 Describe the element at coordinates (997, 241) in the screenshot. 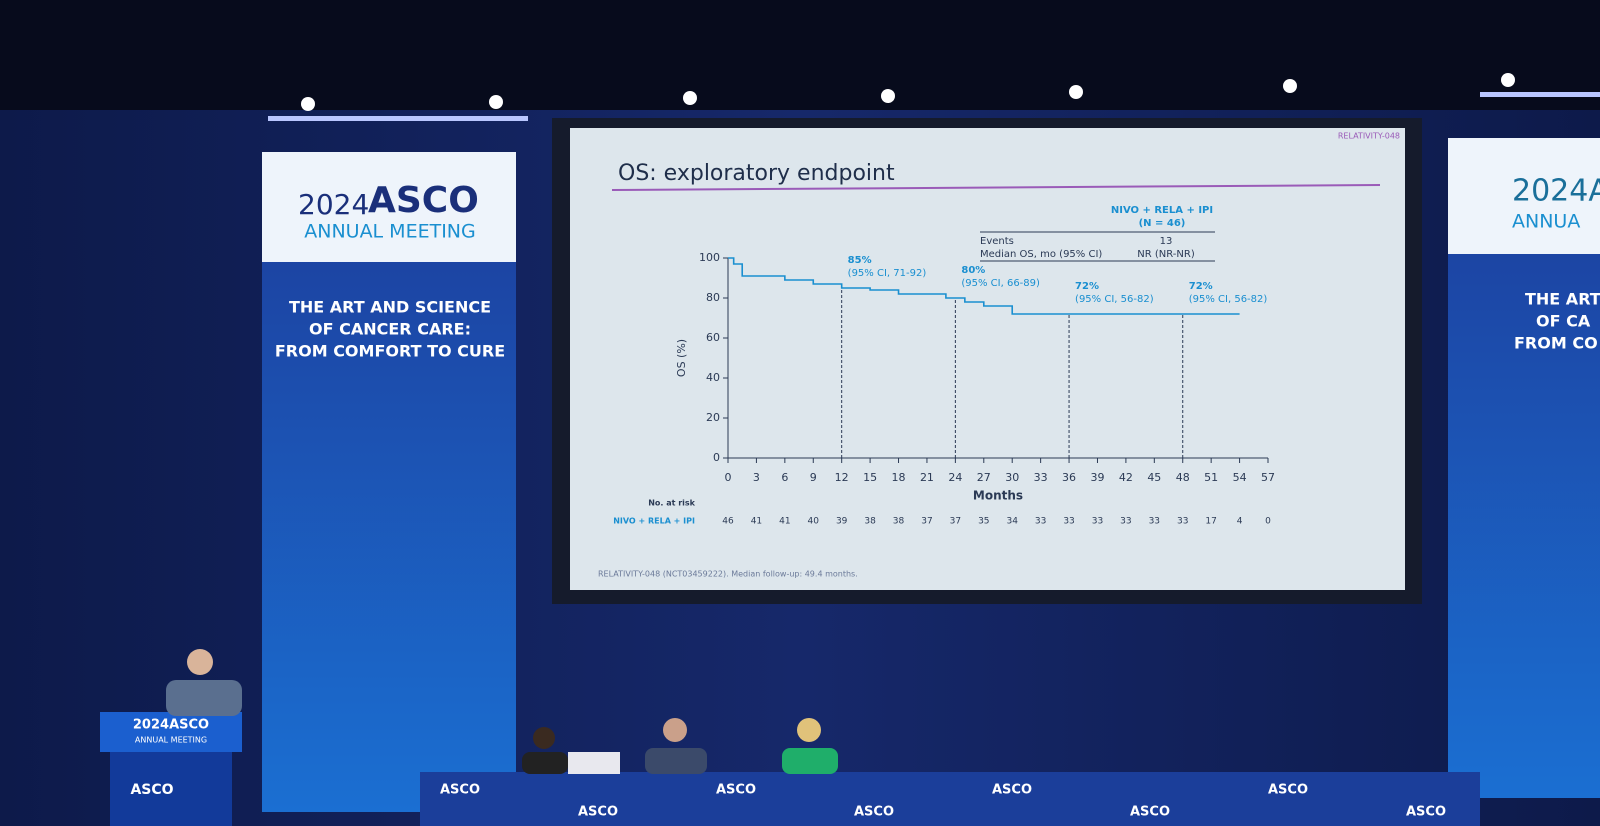

I see `table-cell: Events` at that location.